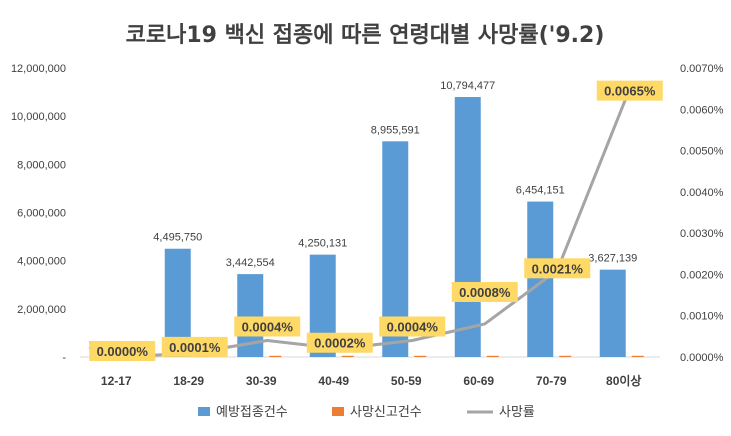  What do you see at coordinates (612, 259) in the screenshot?
I see `bar-vaccination-value-label: 3,627,139` at bounding box center [612, 259].